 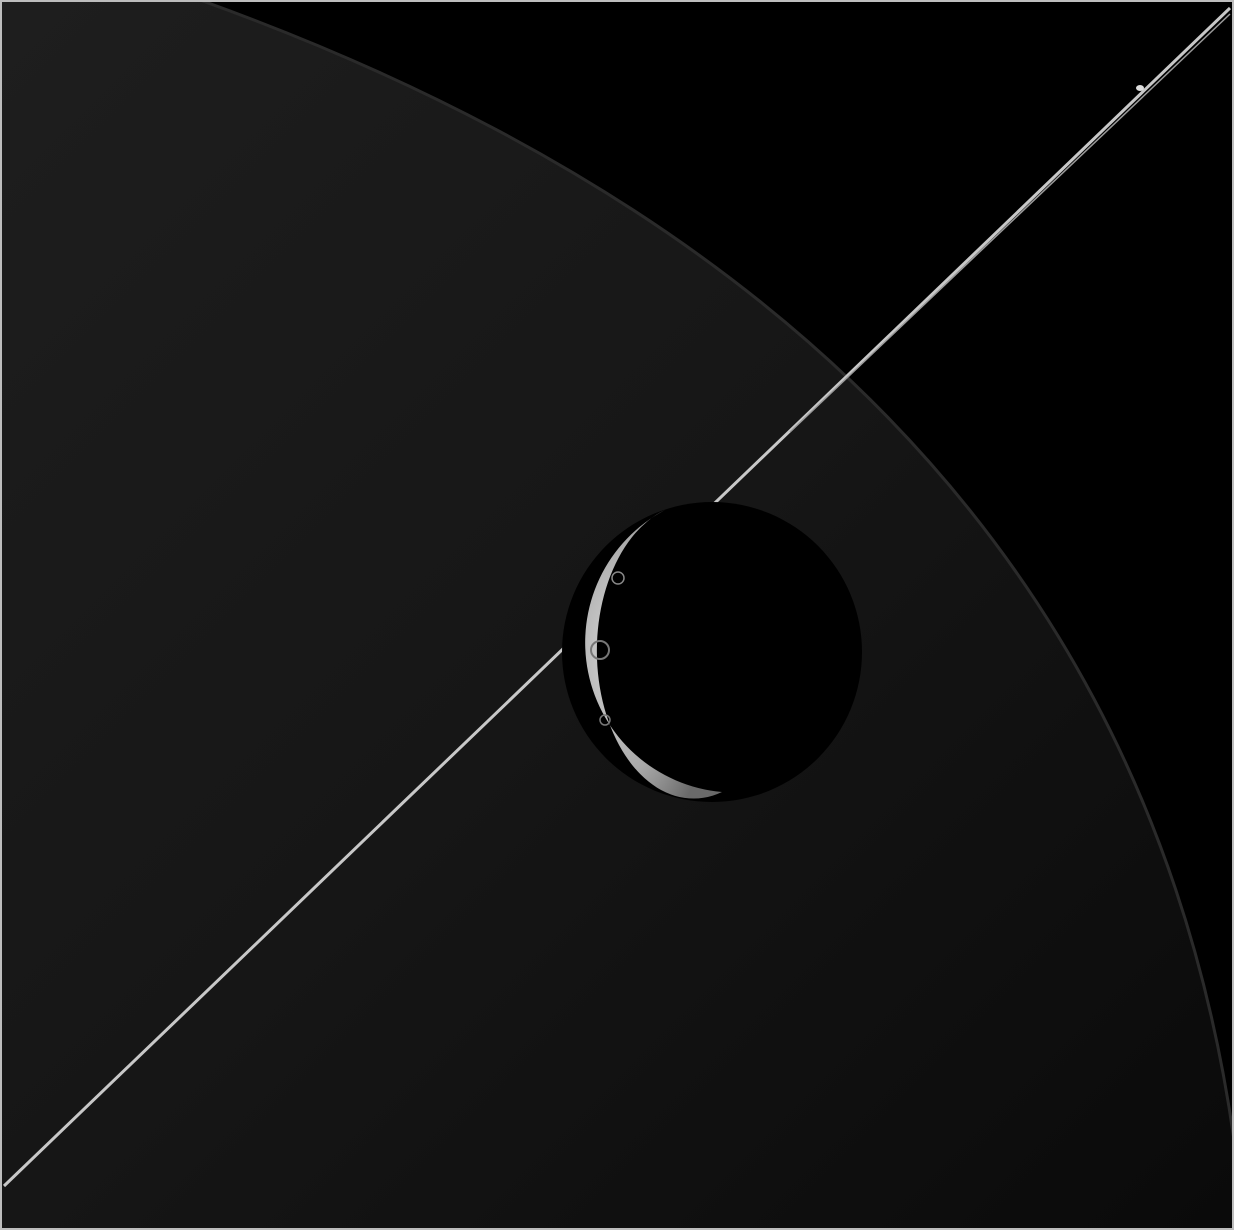 What do you see at coordinates (1010, 223) in the screenshot?
I see `ring-edge` at bounding box center [1010, 223].